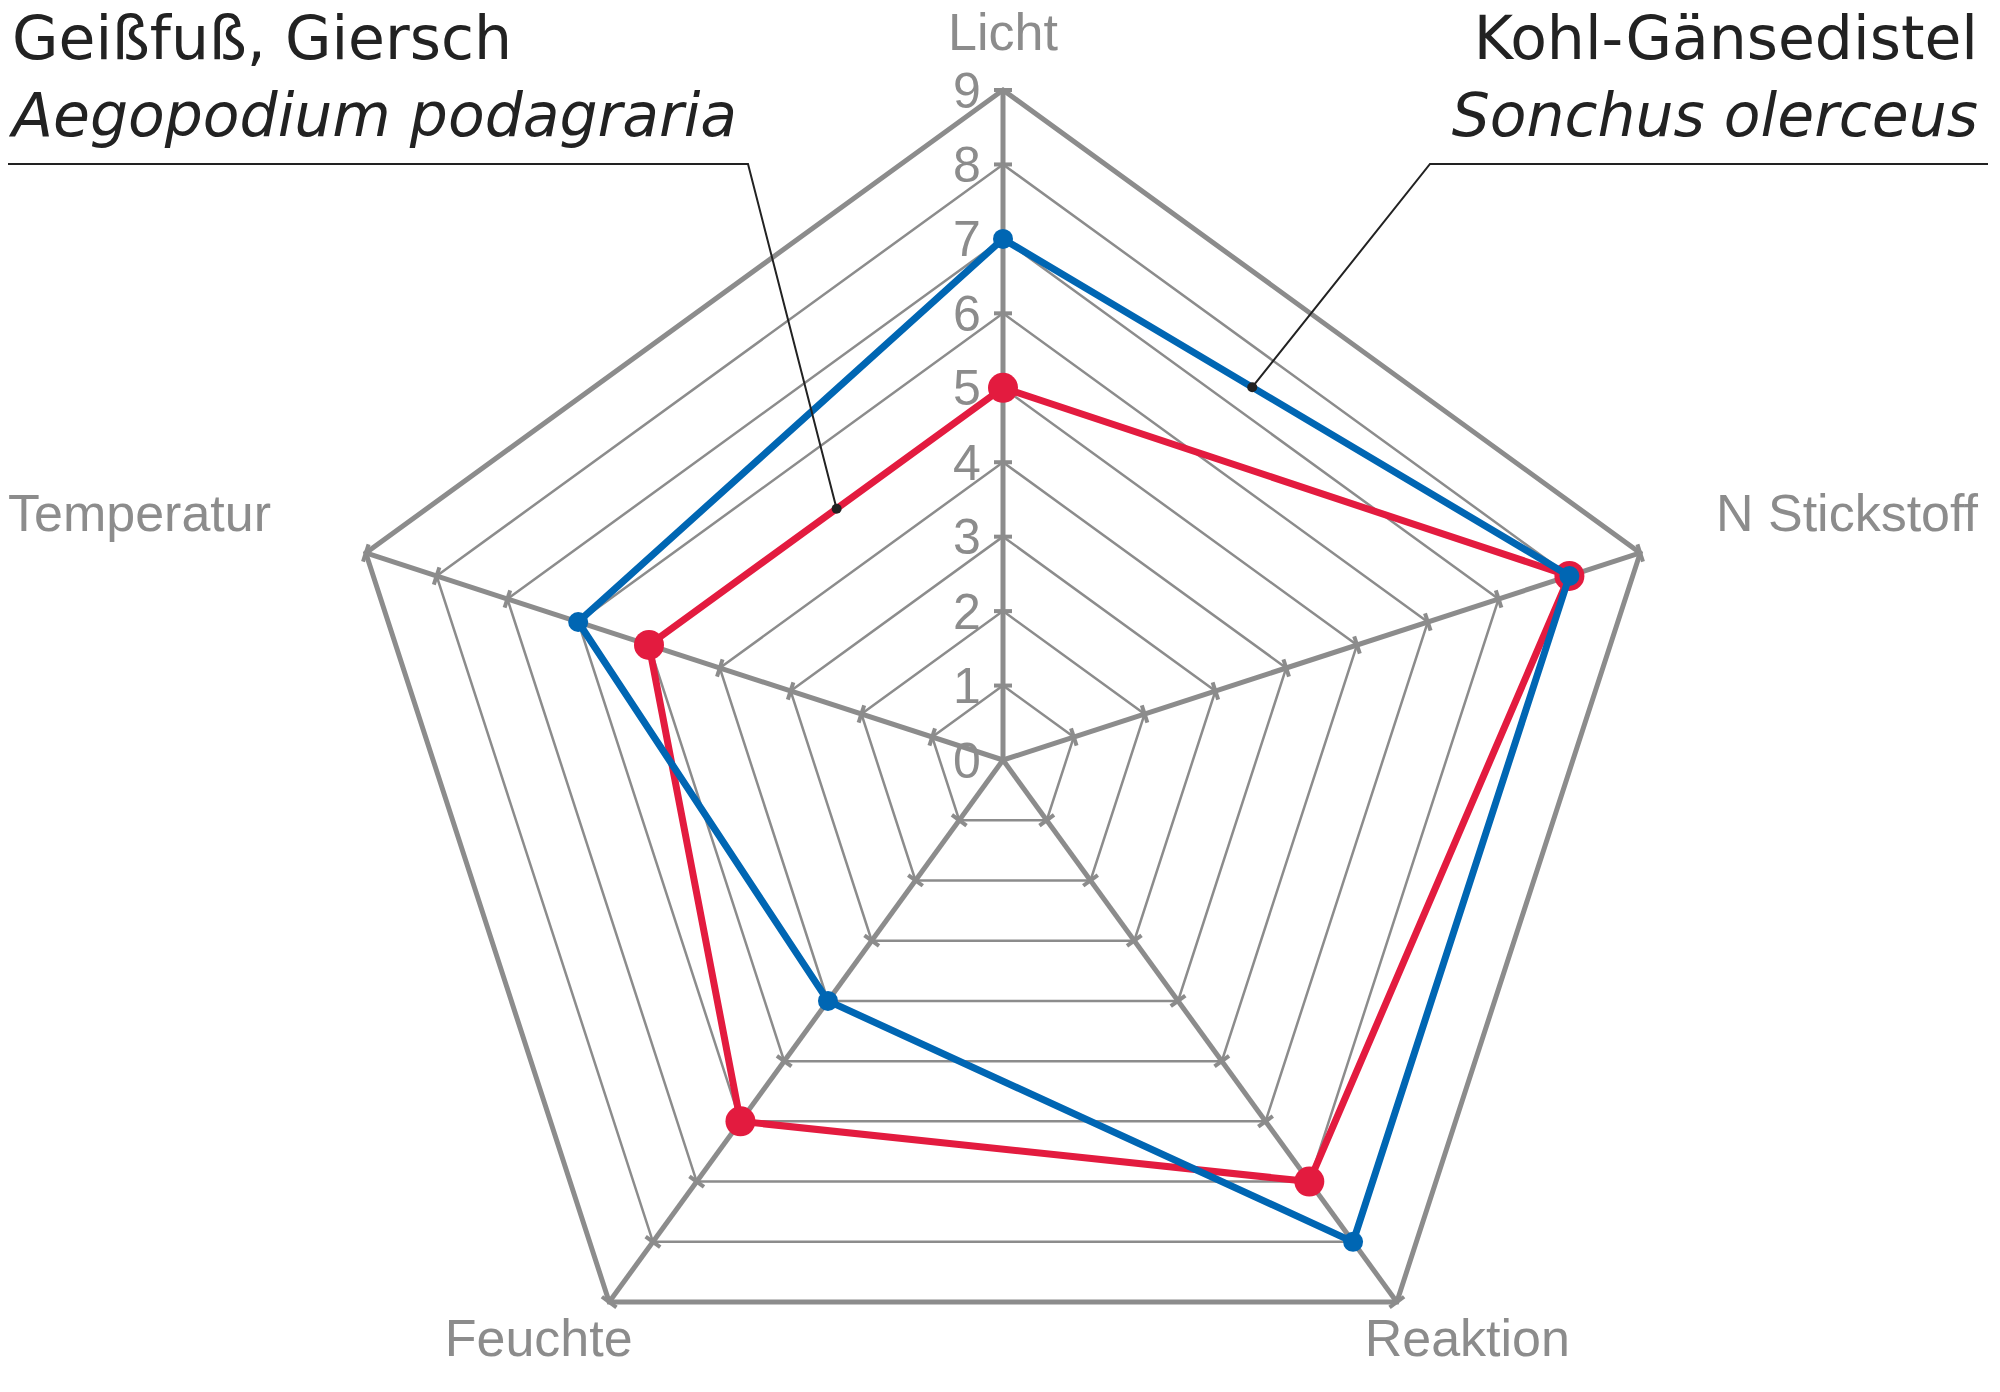  What do you see at coordinates (967, 611) in the screenshot?
I see `y-tick-label: 2` at bounding box center [967, 611].